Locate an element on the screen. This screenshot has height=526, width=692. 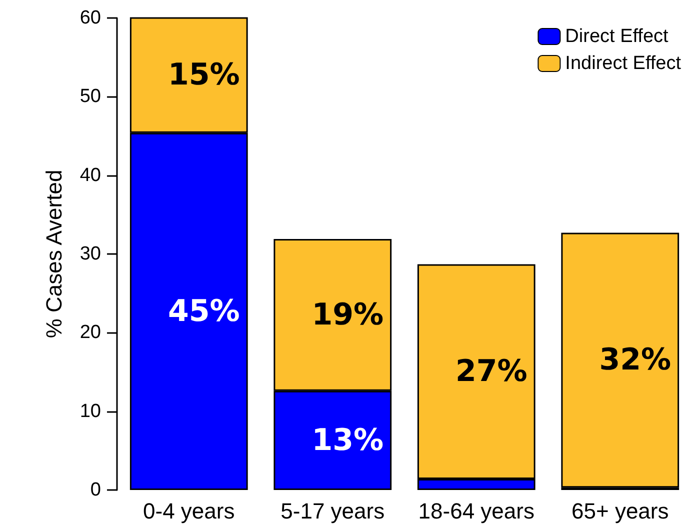
y-tick-label: 0 is located at coordinates (95, 490).